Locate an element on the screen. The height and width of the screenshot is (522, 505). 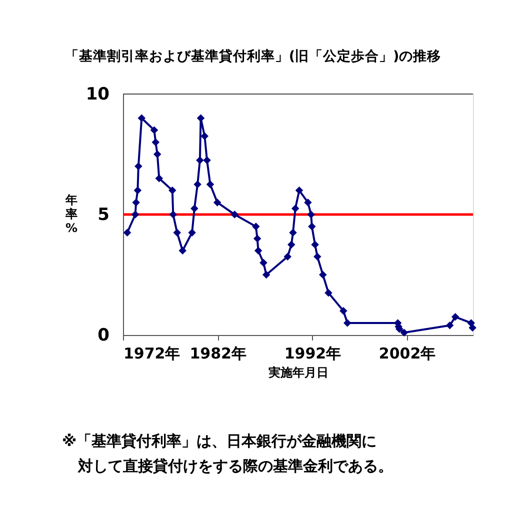
x-tick-label: 1992年 is located at coordinates (313, 353).